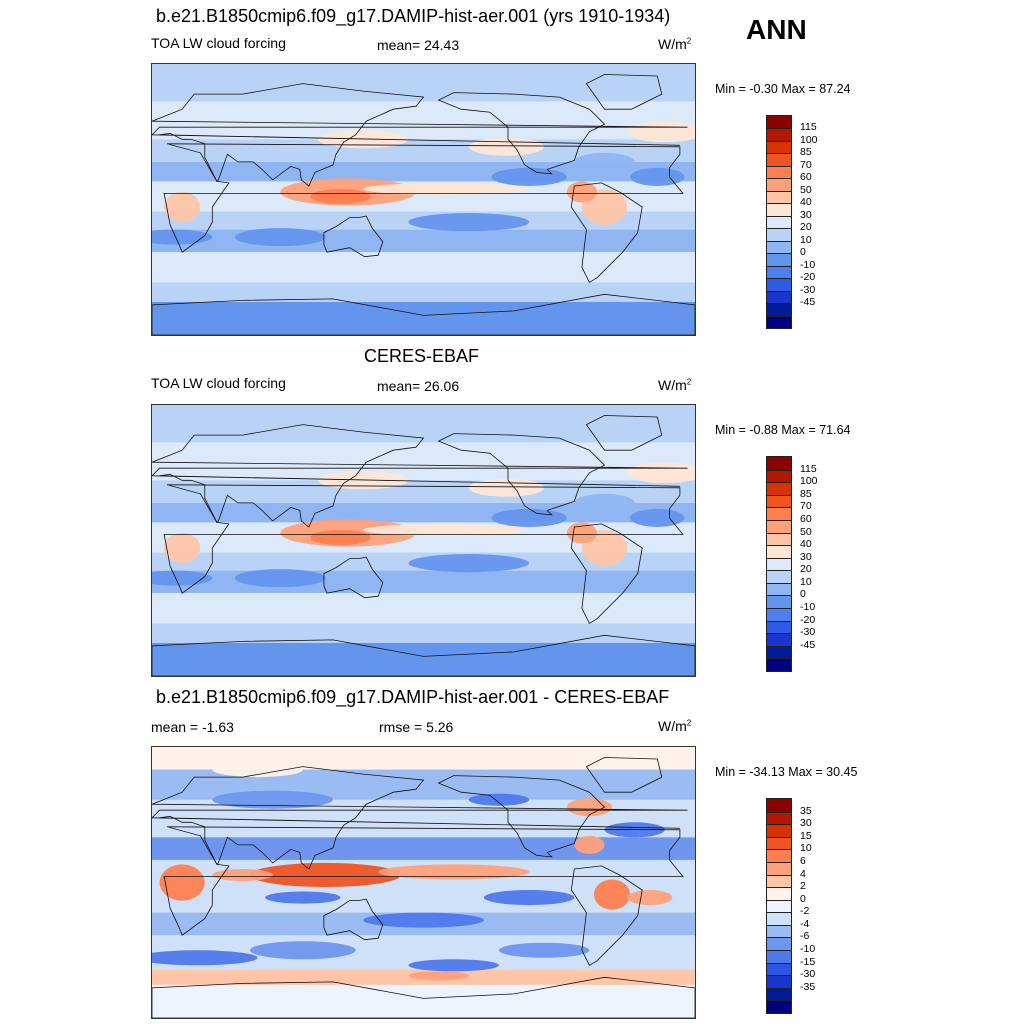 Image resolution: width=1024 pixels, height=1024 pixels. I want to click on panel-2-variable-label: TOA LW cloud forcing, so click(218, 383).